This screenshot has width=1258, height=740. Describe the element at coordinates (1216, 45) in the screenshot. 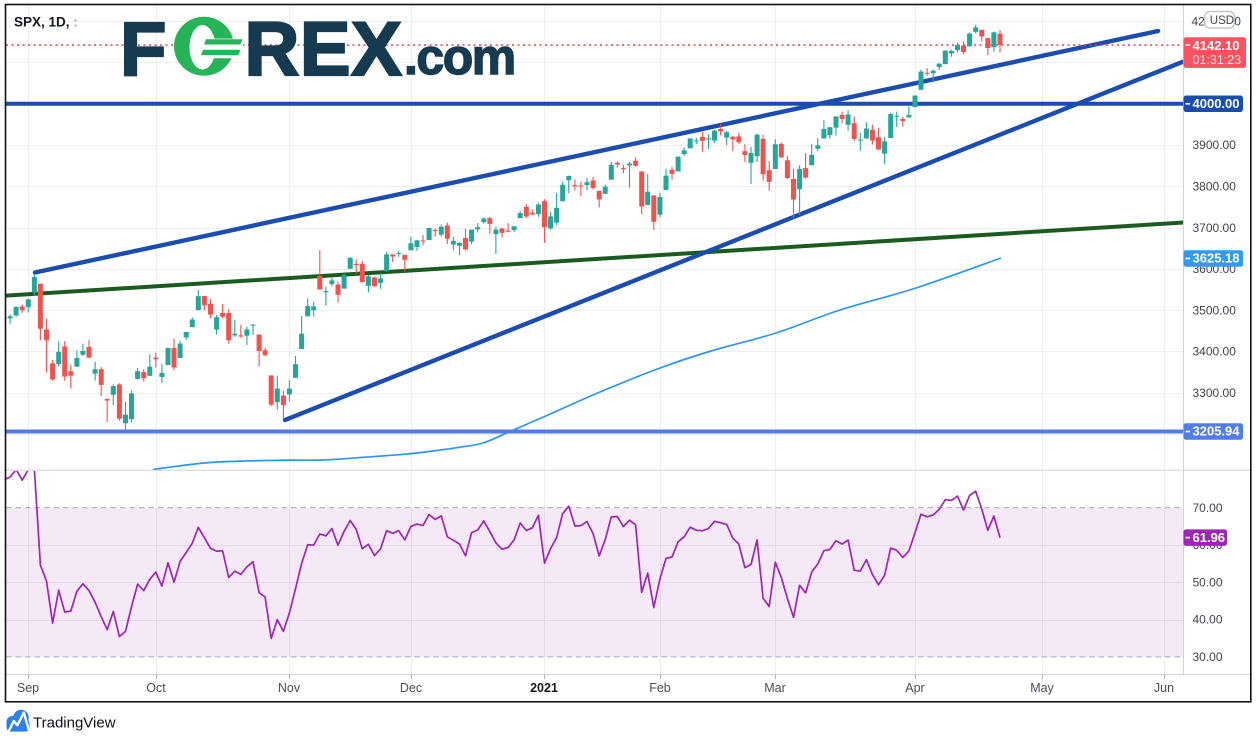

I see `svg-text: 4142.10` at that location.